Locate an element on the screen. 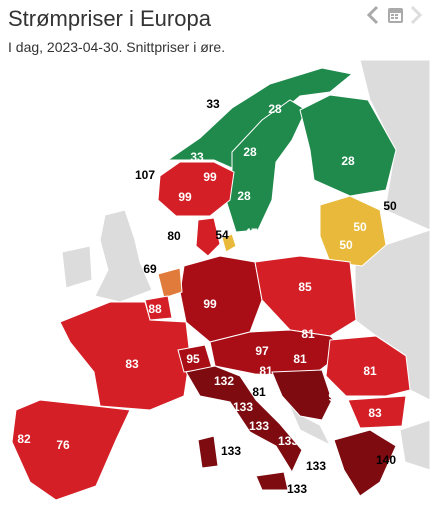 The width and height of the screenshot is (430, 526). price-label: 98 is located at coordinates (335, 397).